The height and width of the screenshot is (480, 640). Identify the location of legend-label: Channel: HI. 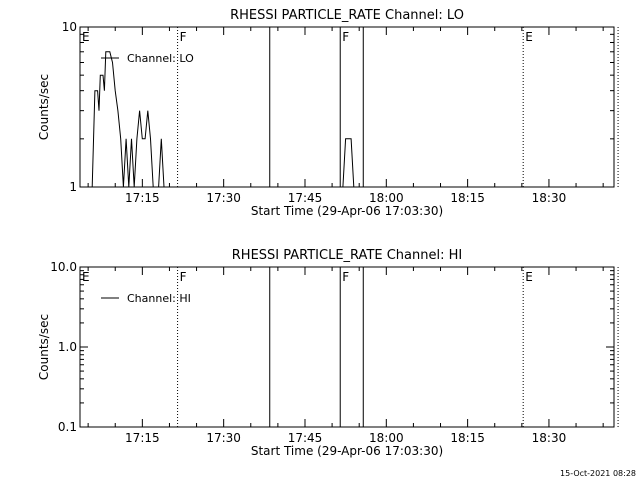
(159, 298).